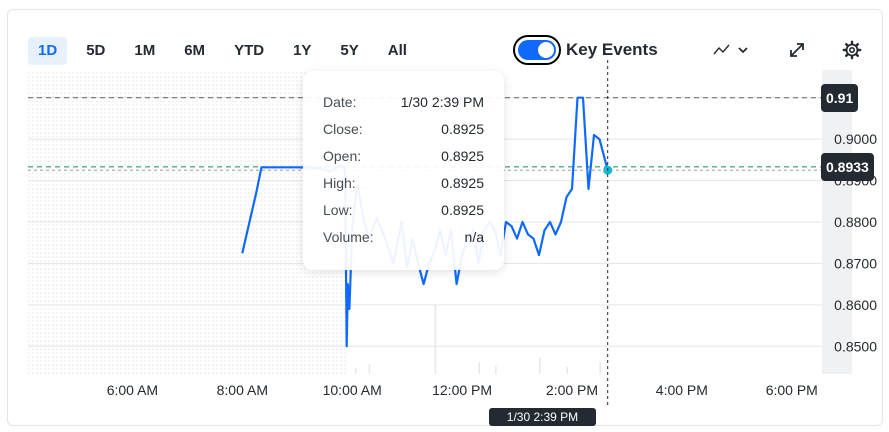 The height and width of the screenshot is (432, 889). Describe the element at coordinates (612, 49) in the screenshot. I see `key-events-label: Key Events` at that location.